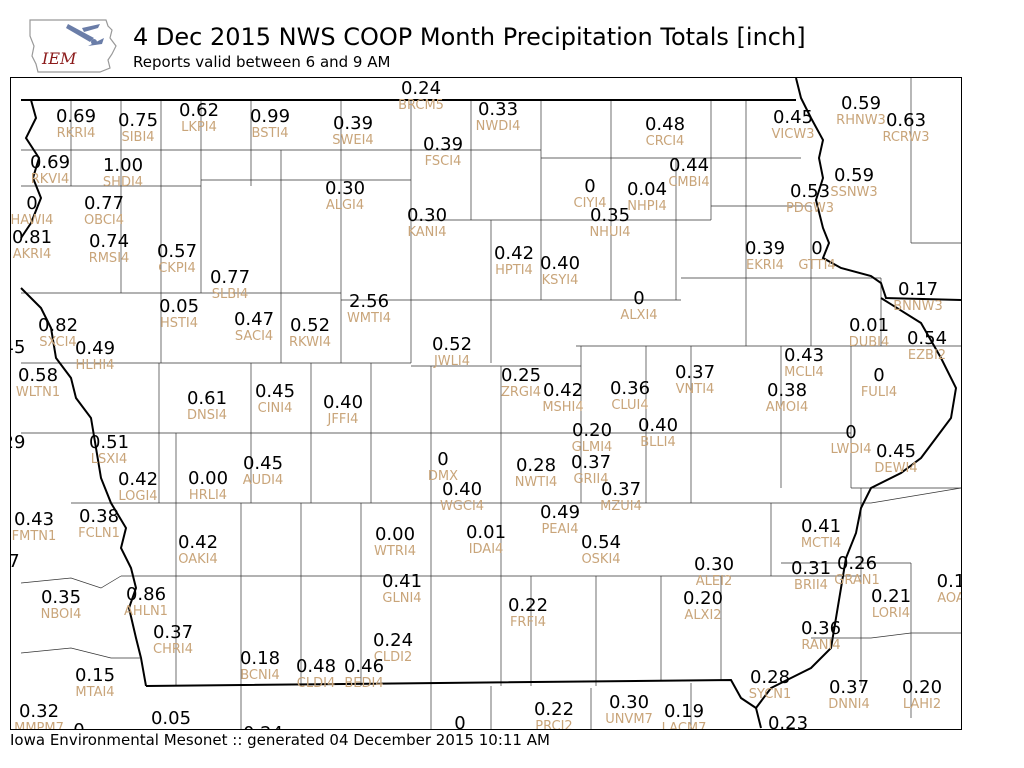  Describe the element at coordinates (369, 318) in the screenshot. I see `station-id: WMTI4` at that location.